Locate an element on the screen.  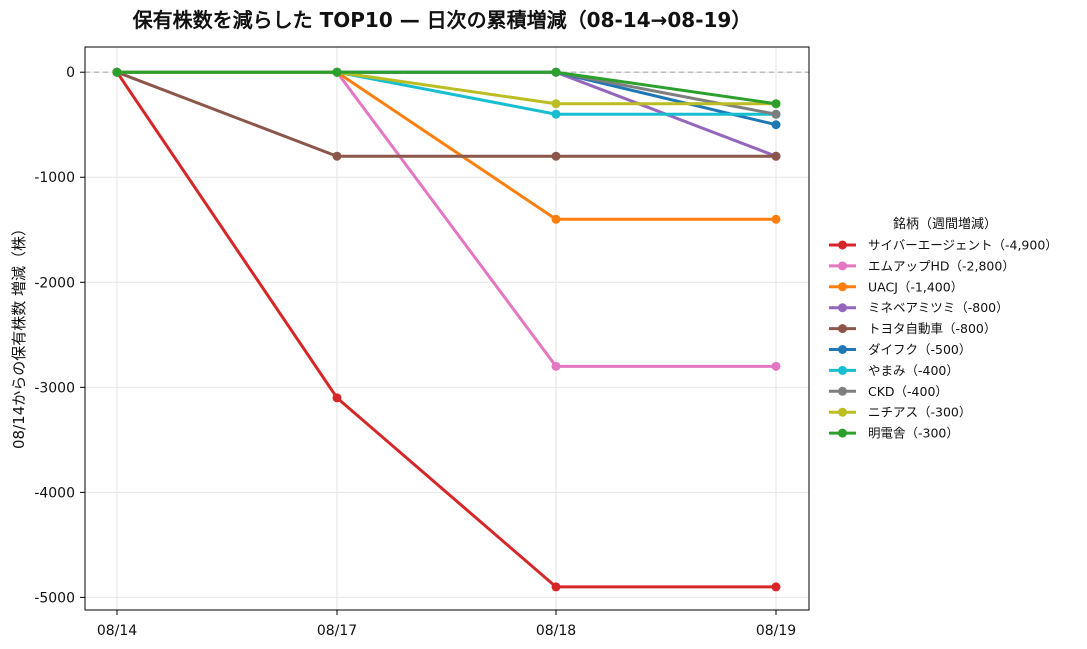
legend-item: トヨタ自動車（-800） is located at coordinates (912, 328).